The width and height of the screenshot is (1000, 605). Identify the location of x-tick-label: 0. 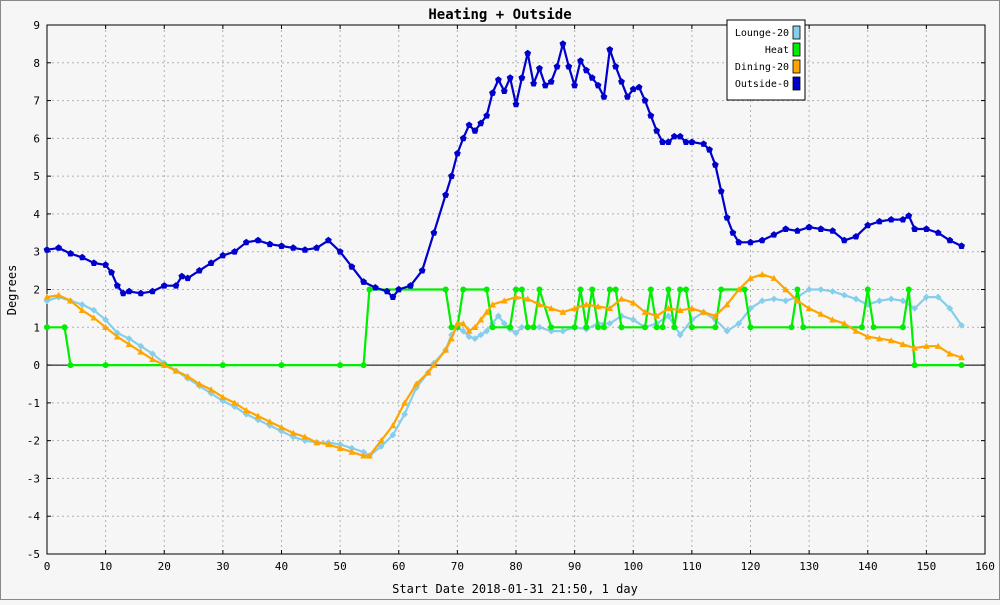
(47, 566).